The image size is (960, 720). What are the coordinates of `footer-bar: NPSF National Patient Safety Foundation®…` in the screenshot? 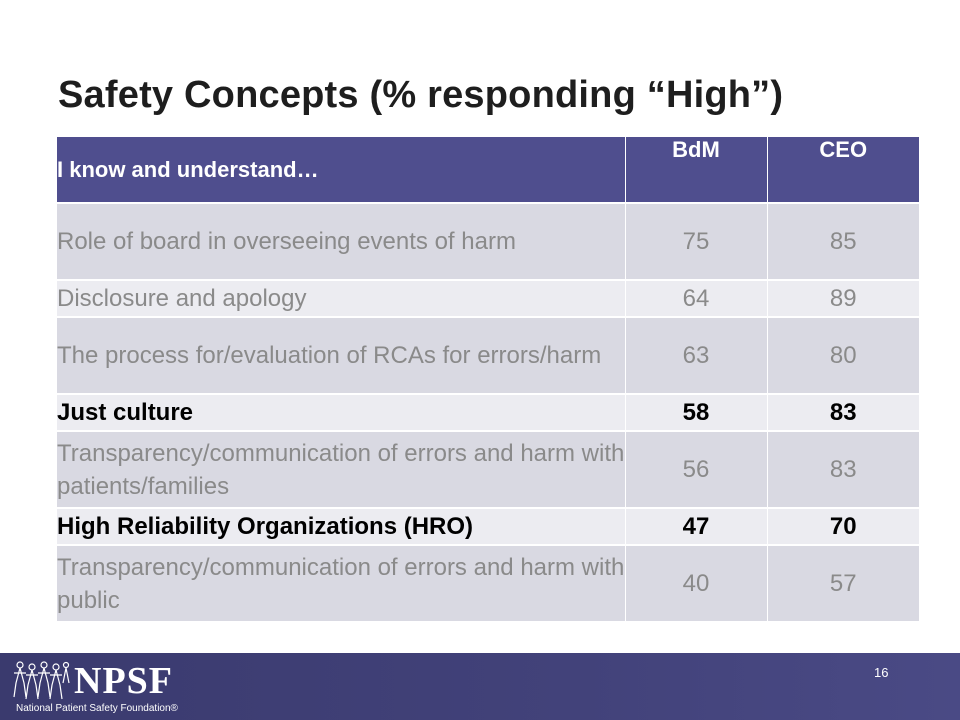 It's located at (480, 686).